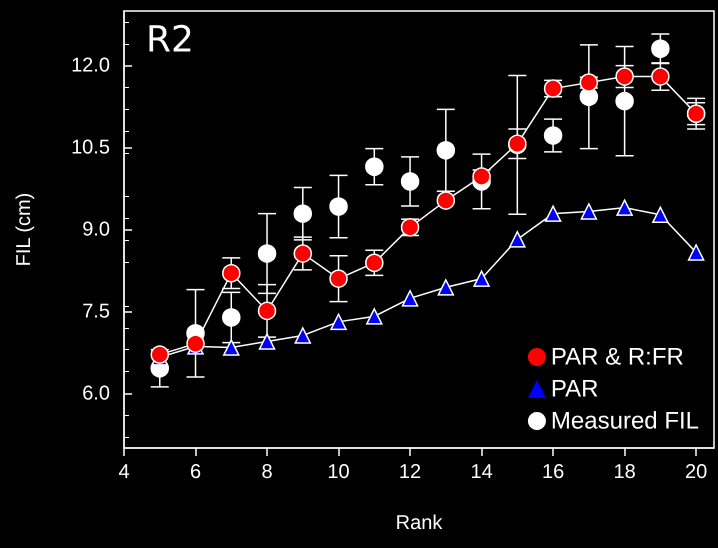  I want to click on legend-label: PAR, so click(574, 389).